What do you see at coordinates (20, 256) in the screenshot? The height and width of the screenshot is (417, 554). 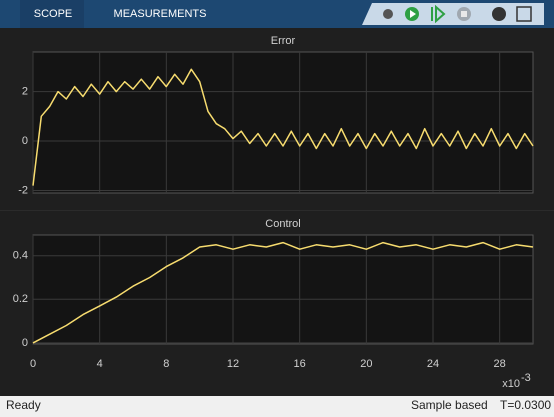 I see `y-tick-label: 0.4` at bounding box center [20, 256].